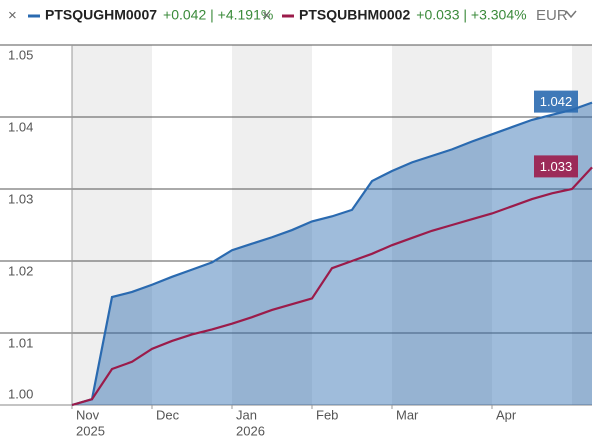  What do you see at coordinates (20, 126) in the screenshot?
I see `y-tick-label: 1.04` at bounding box center [20, 126].